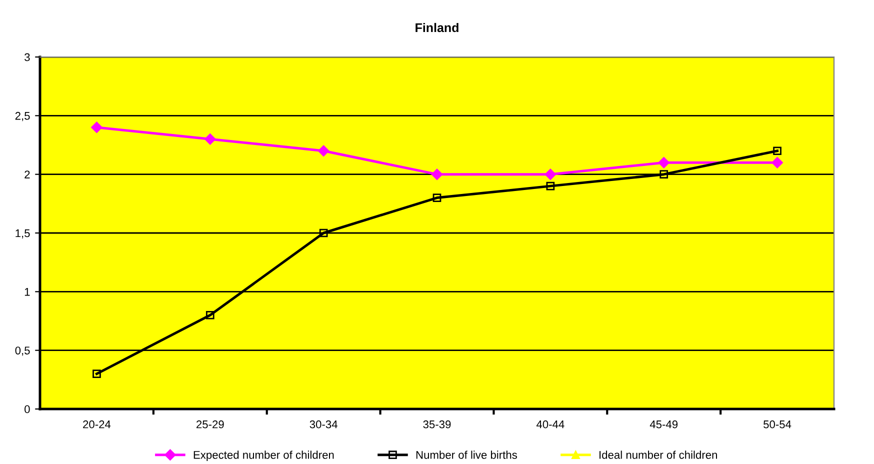 The width and height of the screenshot is (874, 464). What do you see at coordinates (664, 424) in the screenshot?
I see `x-tick-label: 45-49` at bounding box center [664, 424].